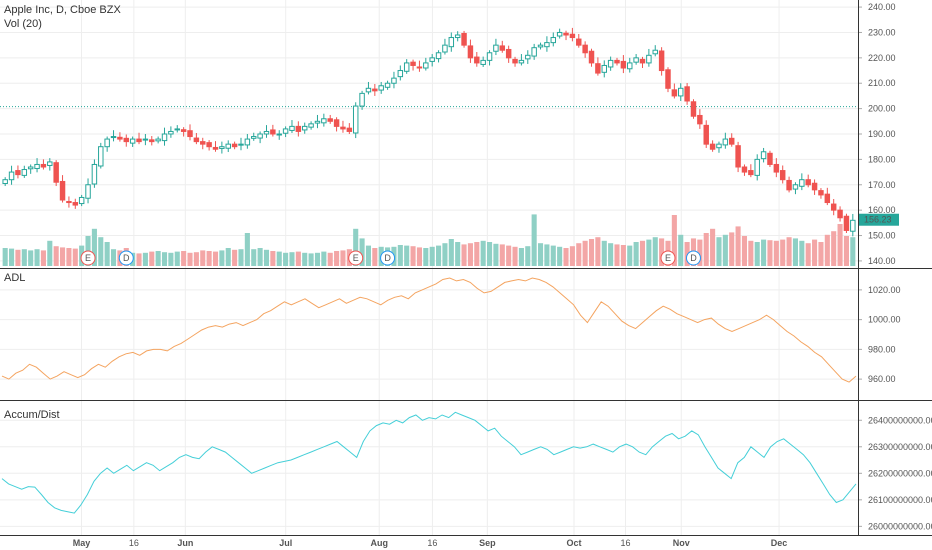 The image size is (932, 550). What do you see at coordinates (779, 543) in the screenshot?
I see `date-tick-label: Dec` at bounding box center [779, 543].